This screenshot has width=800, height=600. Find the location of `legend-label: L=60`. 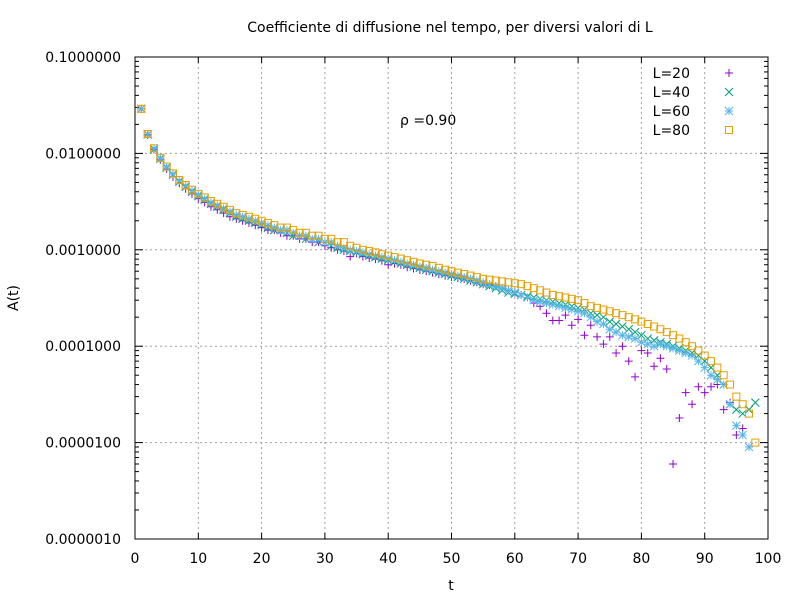

legend-label: L=60 is located at coordinates (671, 112).